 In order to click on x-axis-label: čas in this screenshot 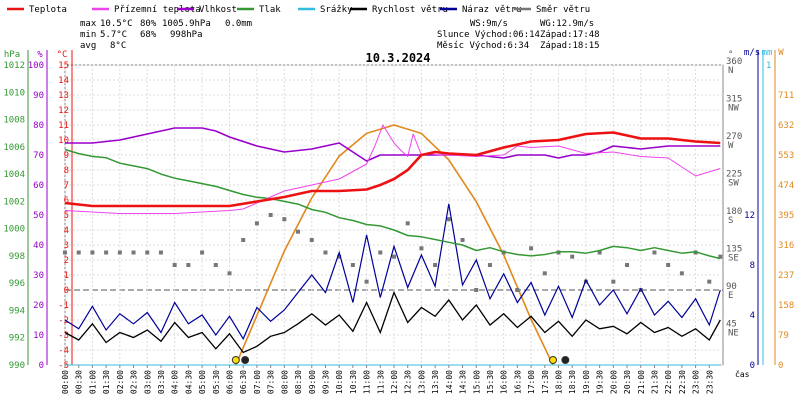, I will do `click(742, 374)`.